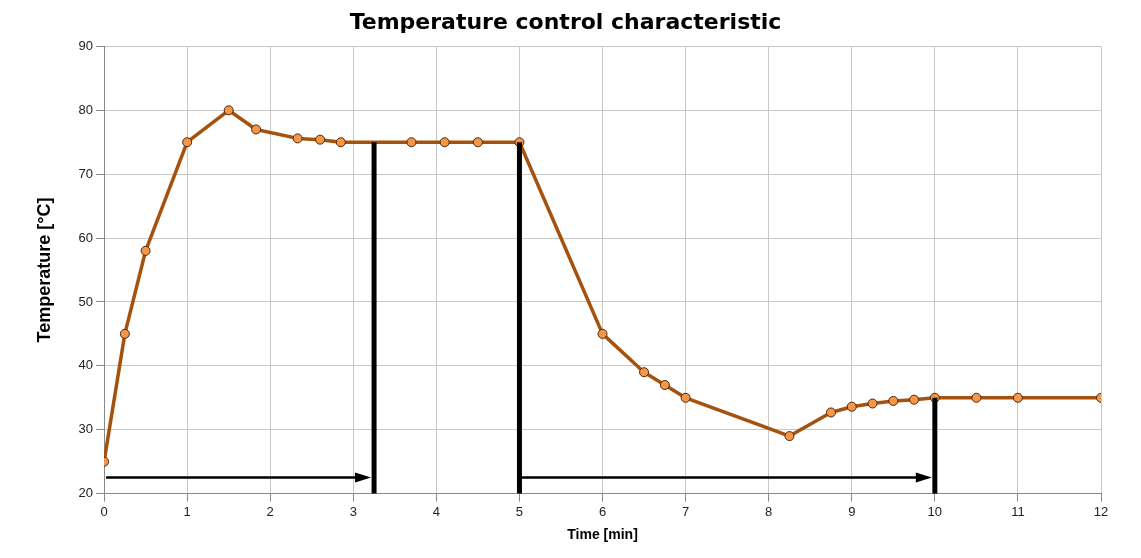 This screenshot has width=1141, height=558. I want to click on y-tick-label: 90, so click(86, 45).